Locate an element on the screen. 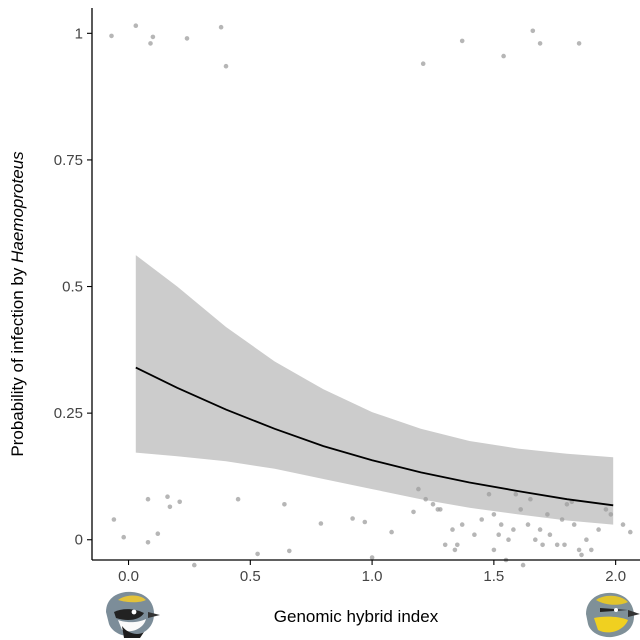 The image size is (640, 640). golden-winged-warbler-icon is located at coordinates (133, 614).